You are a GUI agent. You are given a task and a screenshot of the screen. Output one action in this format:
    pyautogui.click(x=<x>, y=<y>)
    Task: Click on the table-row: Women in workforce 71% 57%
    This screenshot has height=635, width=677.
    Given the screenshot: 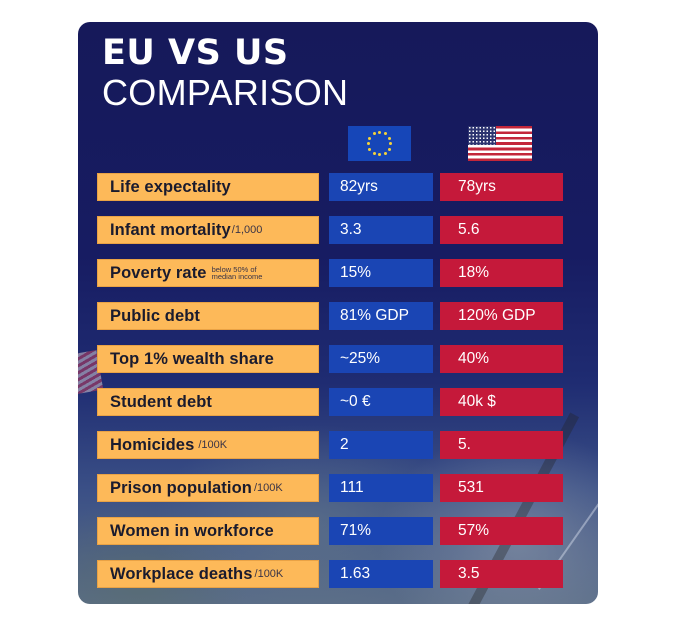 What is the action you would take?
    pyautogui.click(x=338, y=532)
    